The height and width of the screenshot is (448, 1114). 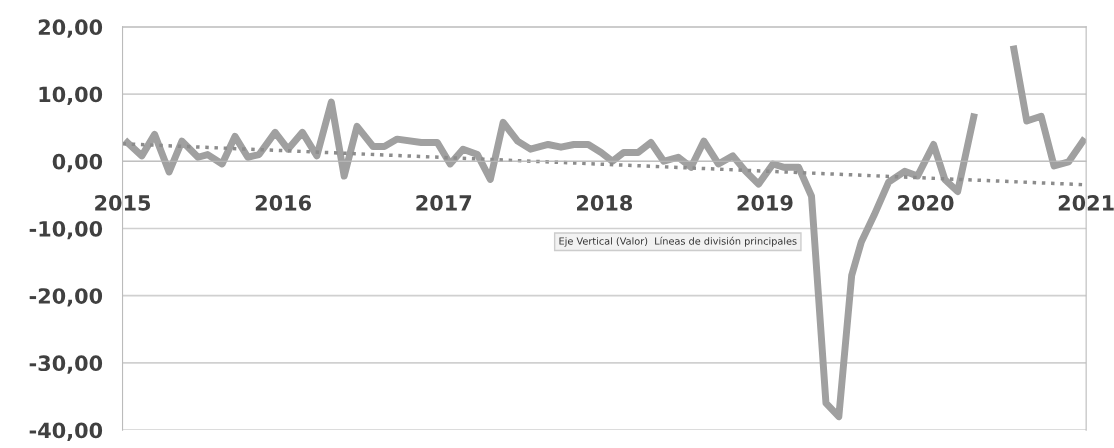 I want to click on y-tick-label: -20,00, so click(x=66, y=297).